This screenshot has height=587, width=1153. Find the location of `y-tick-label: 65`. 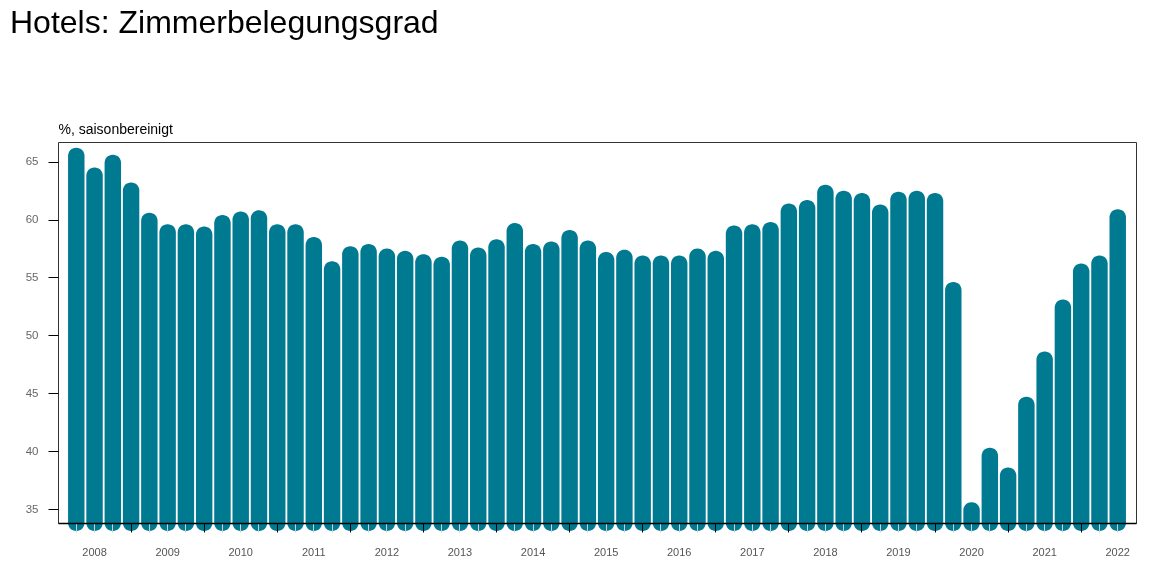

y-tick-label: 65 is located at coordinates (32, 161).